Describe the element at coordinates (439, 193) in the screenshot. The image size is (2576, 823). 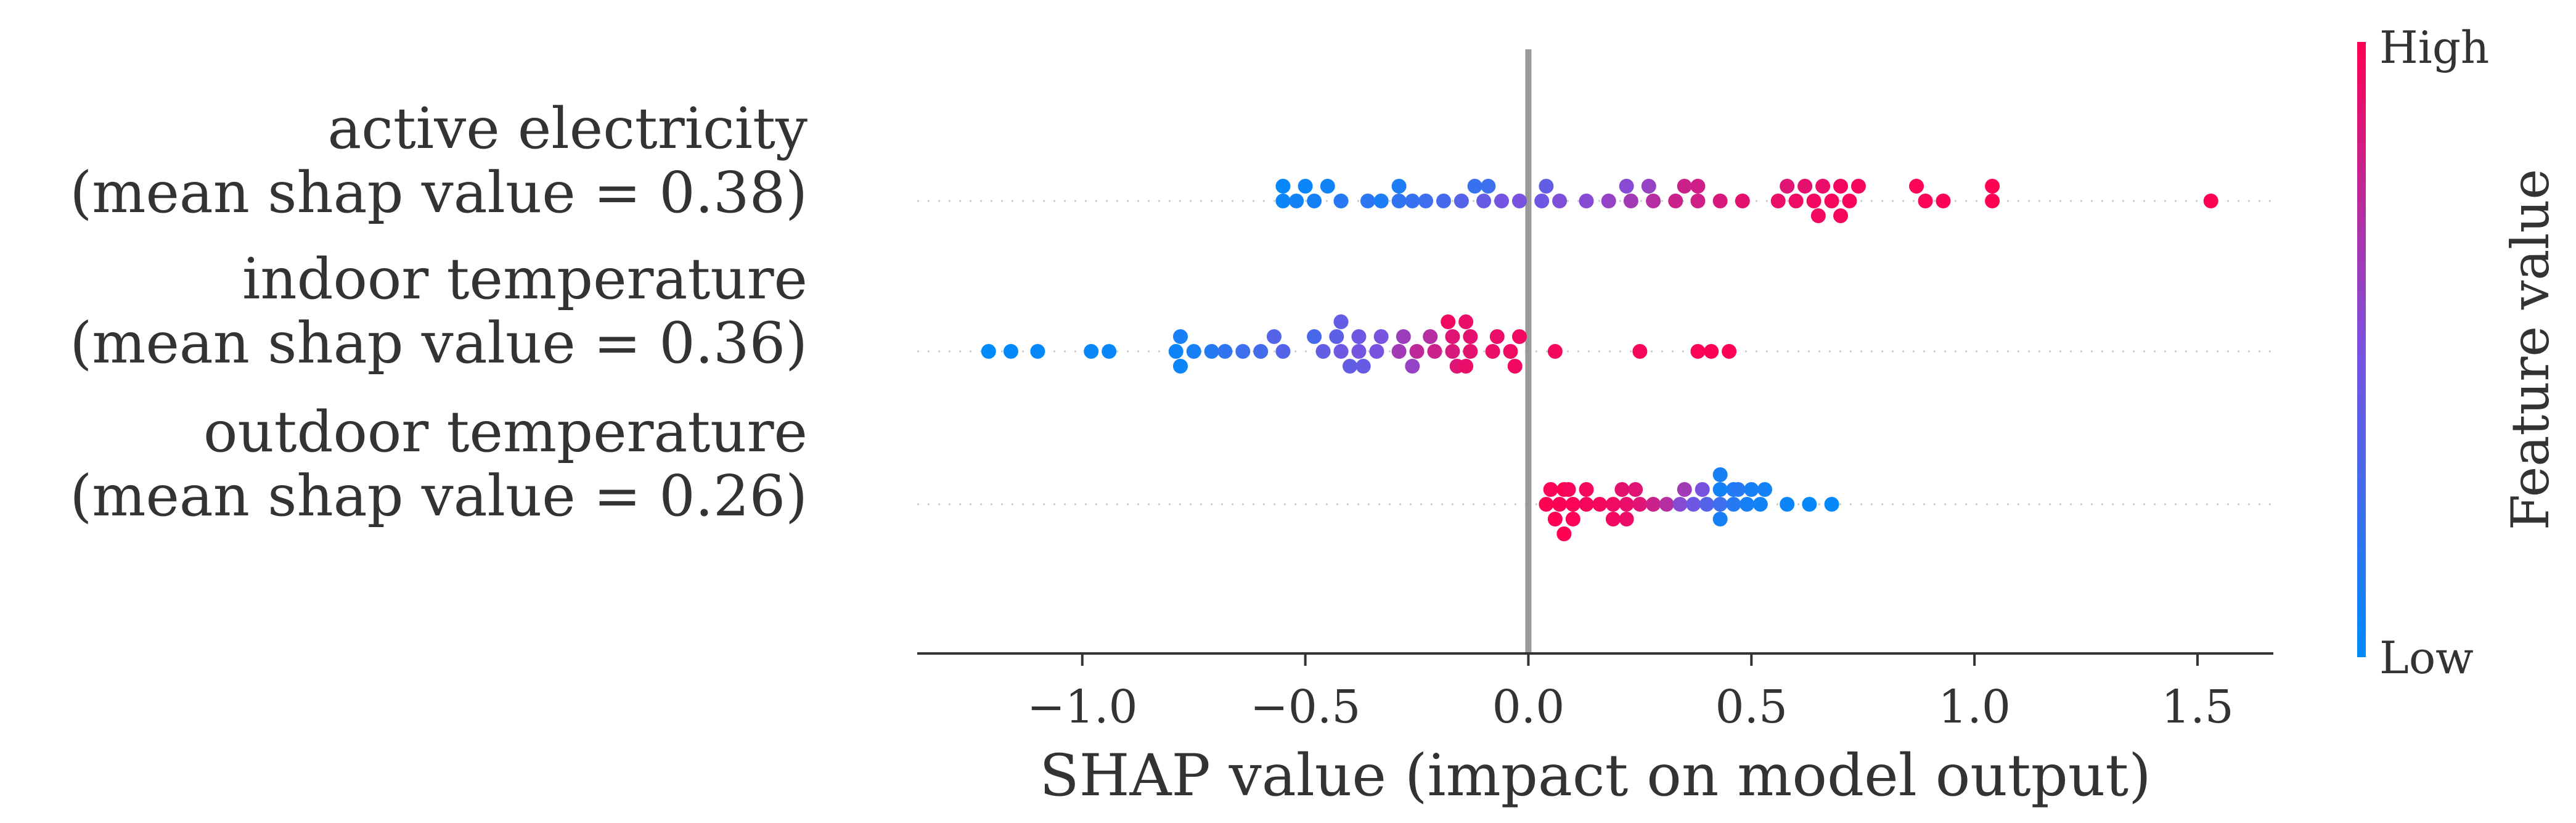
I see `feature-mean-label-1: (mean shap value = 0.38)` at that location.